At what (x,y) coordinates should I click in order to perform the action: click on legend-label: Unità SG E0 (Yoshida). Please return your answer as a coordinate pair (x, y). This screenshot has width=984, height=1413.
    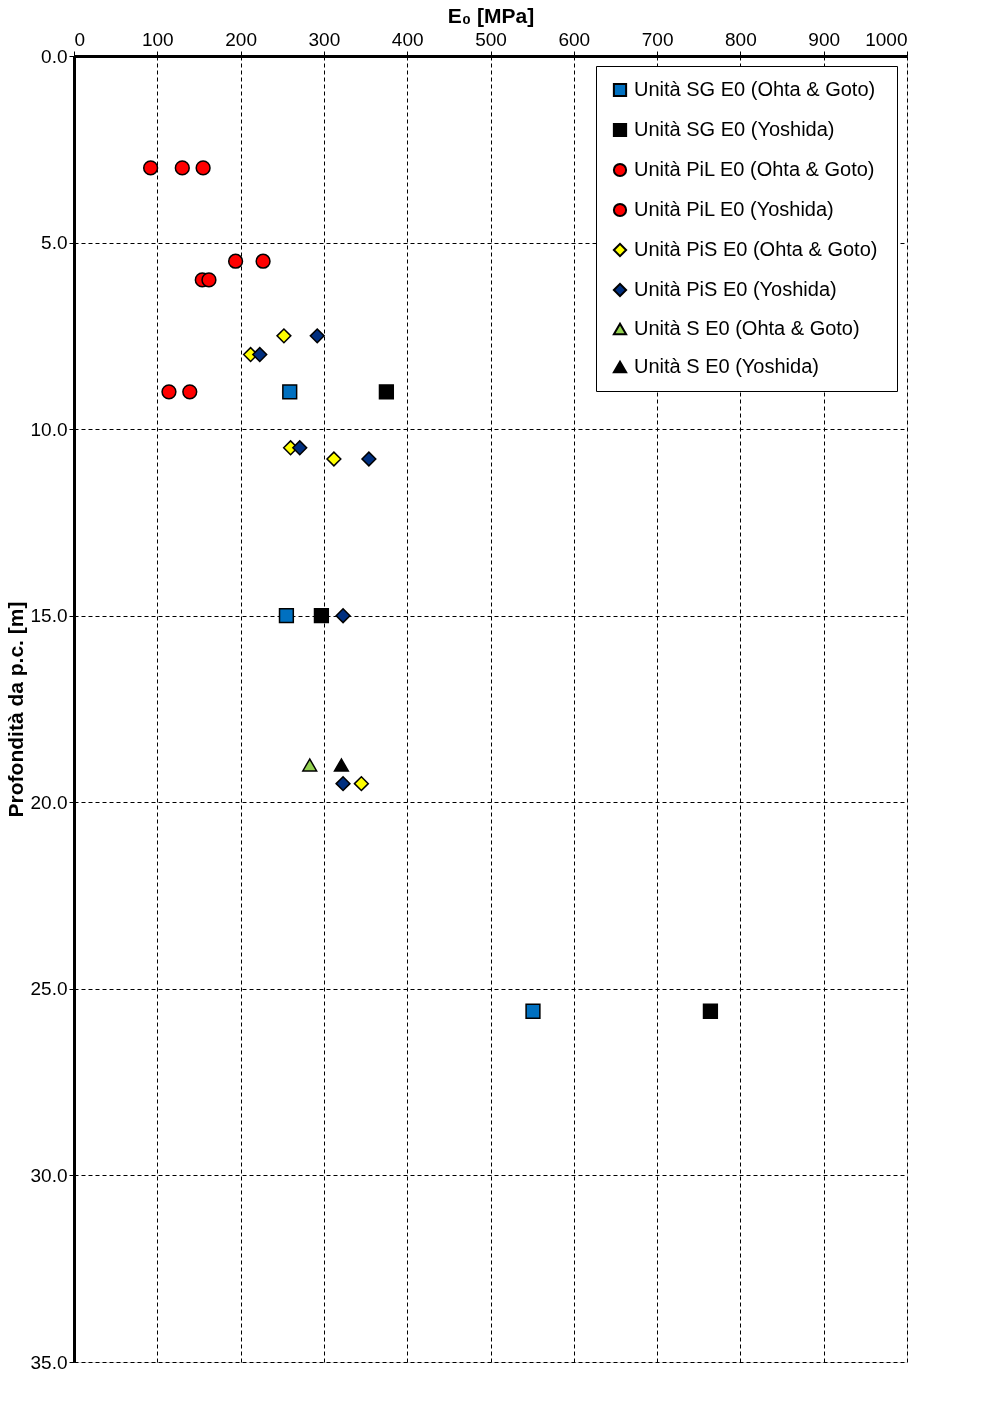
    Looking at the image, I should click on (734, 129).